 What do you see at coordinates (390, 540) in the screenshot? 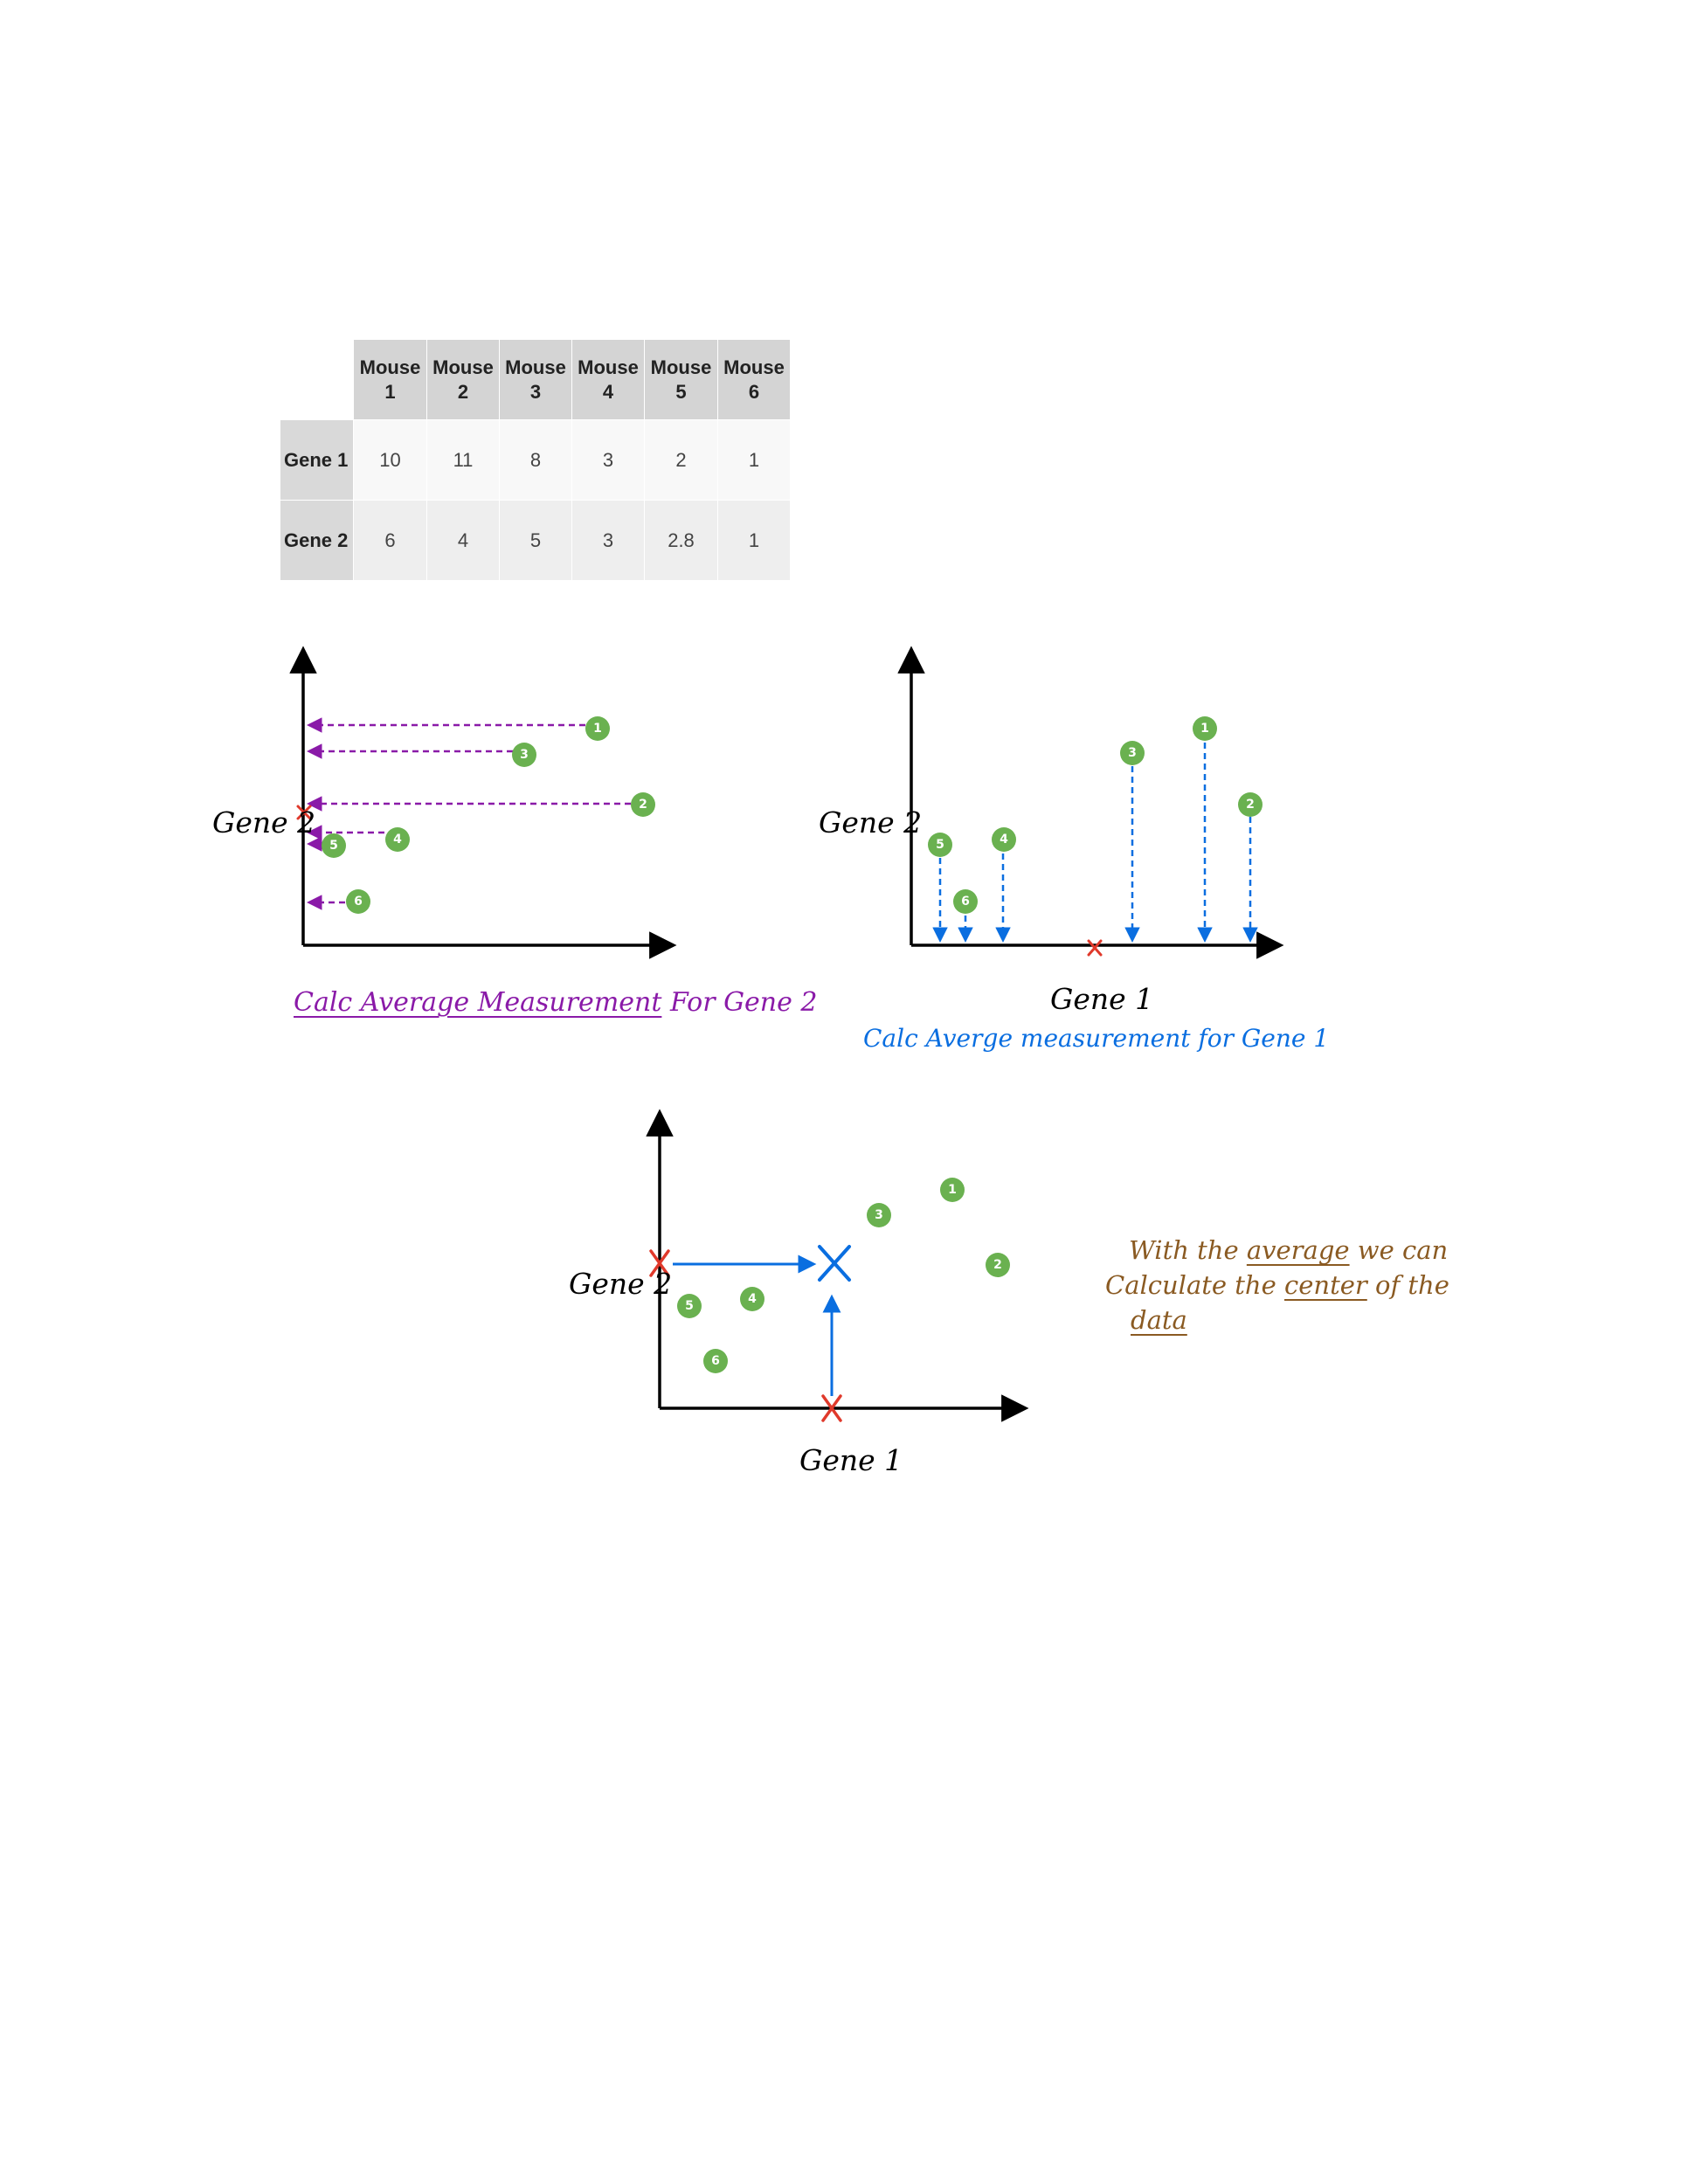
I see `table-cell: 6` at bounding box center [390, 540].